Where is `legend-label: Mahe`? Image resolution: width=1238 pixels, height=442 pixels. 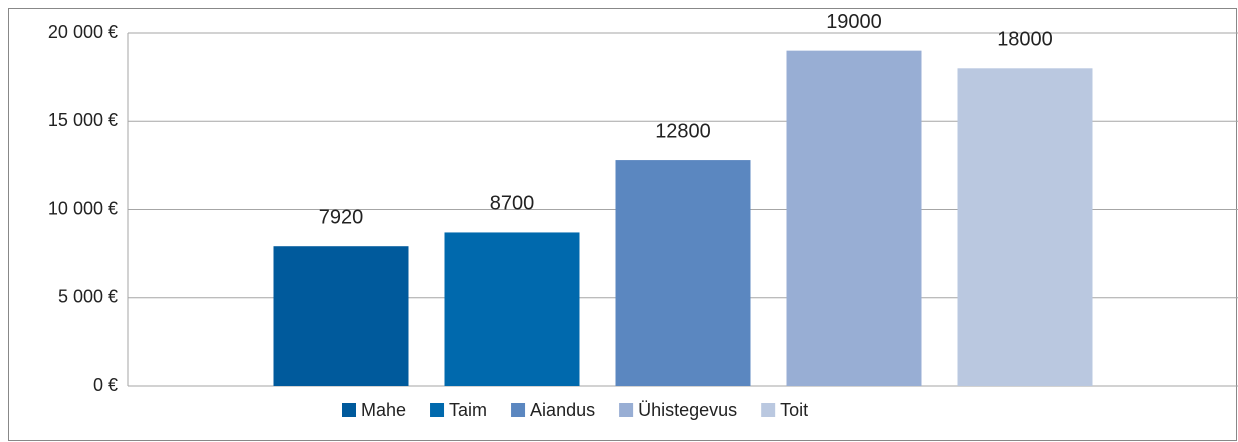
legend-label: Mahe is located at coordinates (383, 410).